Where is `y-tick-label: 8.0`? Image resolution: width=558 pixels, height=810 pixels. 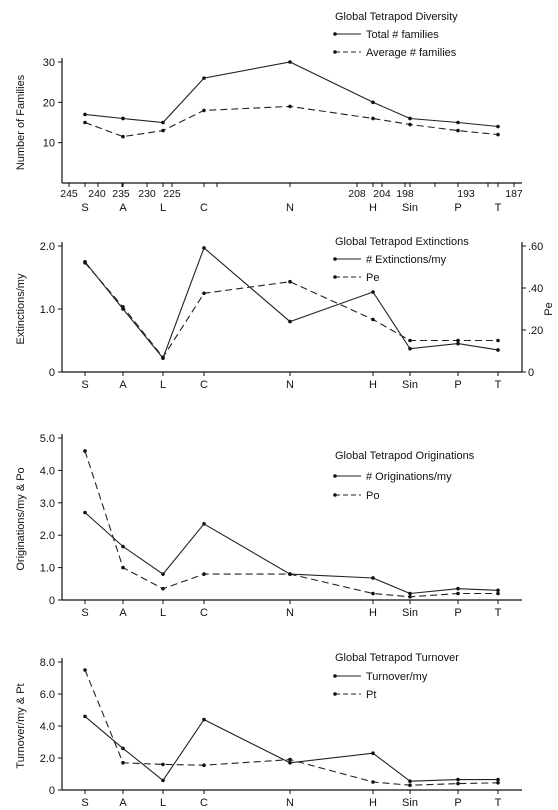 y-tick-label: 8.0 is located at coordinates (47, 663).